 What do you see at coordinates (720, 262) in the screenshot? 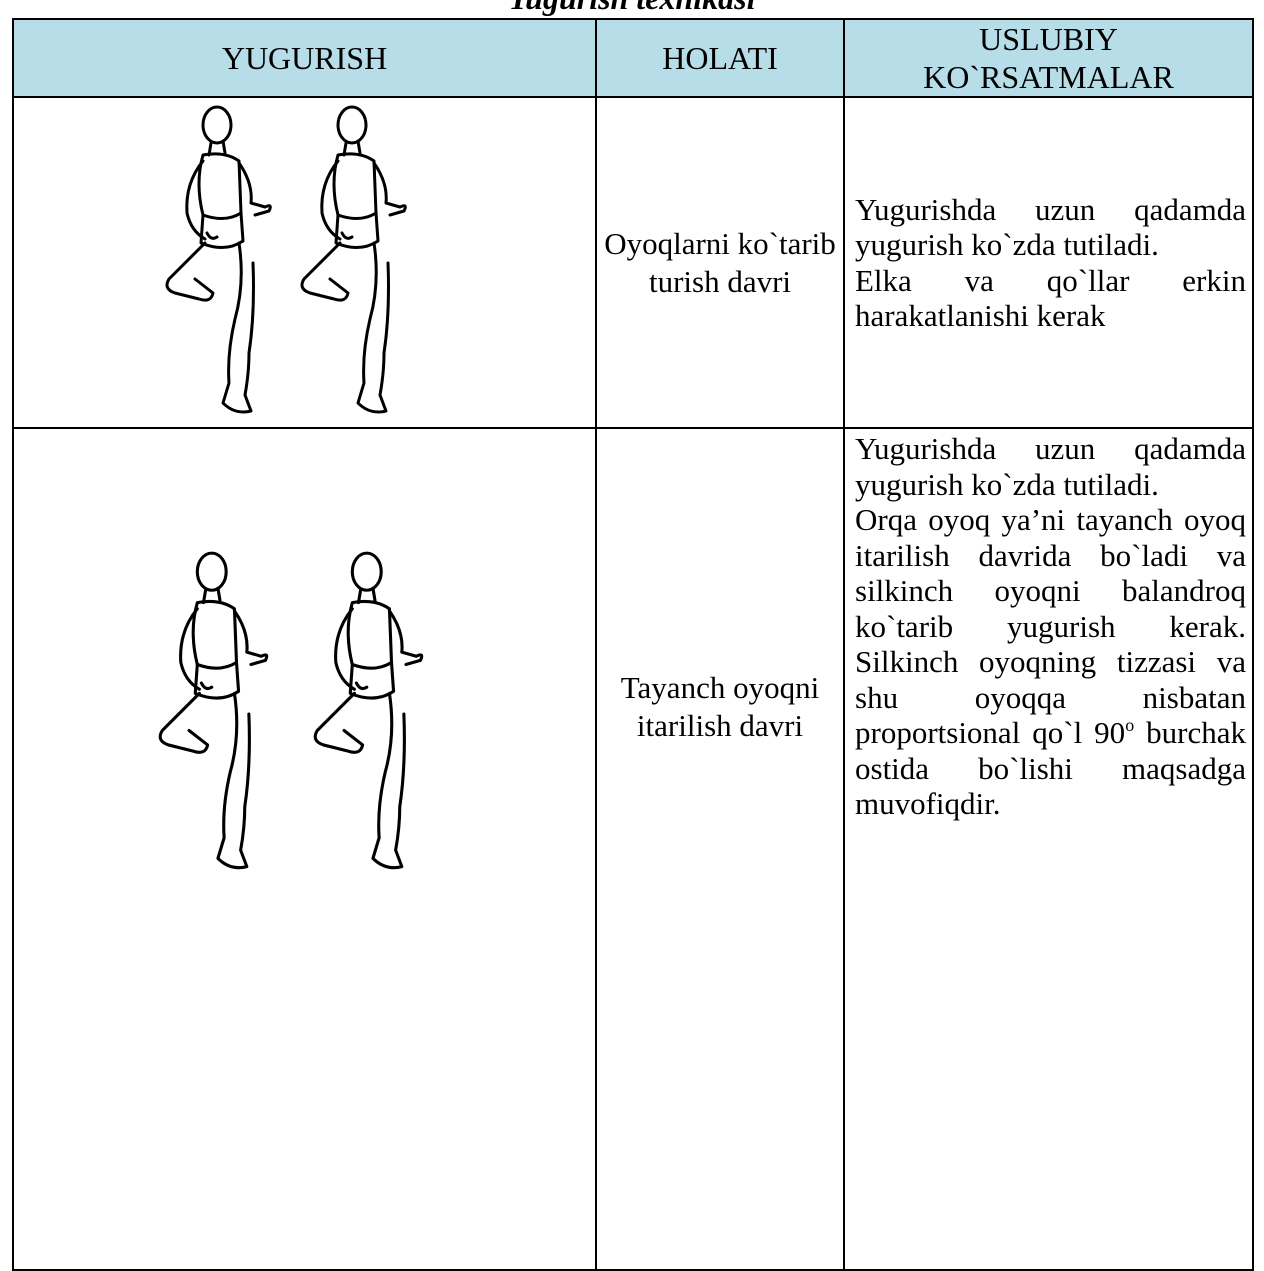
I see `state-cell: Oyoqlarni ko`tarib turish davri` at bounding box center [720, 262].